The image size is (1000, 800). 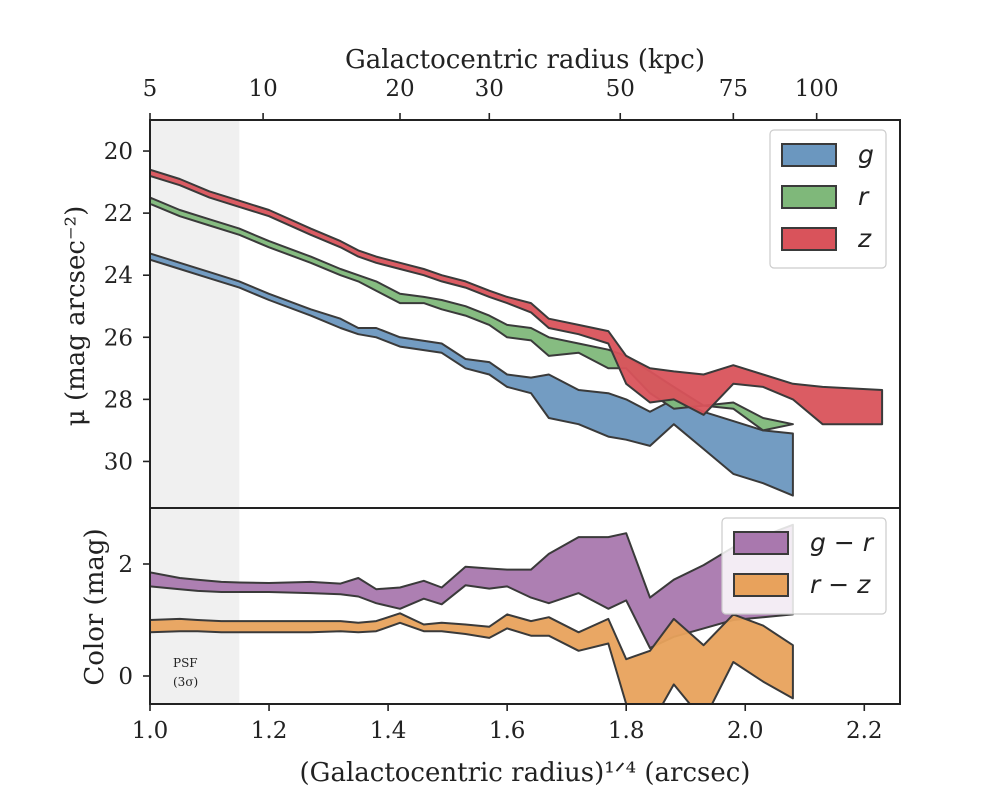 I want to click on legend-swatch-g, so click(x=809, y=155).